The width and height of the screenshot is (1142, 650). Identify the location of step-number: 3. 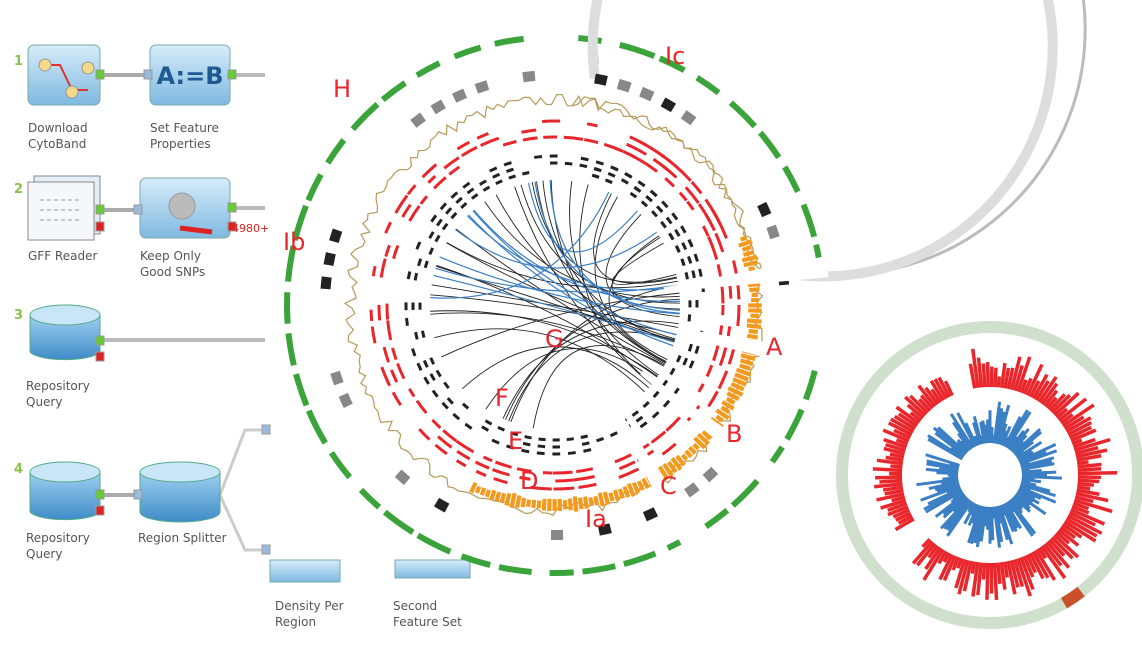
(19, 315).